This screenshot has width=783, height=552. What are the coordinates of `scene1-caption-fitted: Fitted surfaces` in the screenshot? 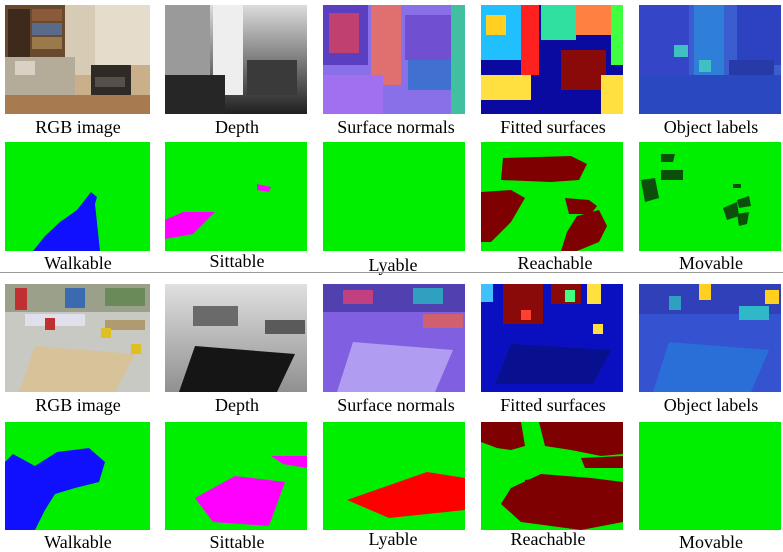 It's located at (553, 127).